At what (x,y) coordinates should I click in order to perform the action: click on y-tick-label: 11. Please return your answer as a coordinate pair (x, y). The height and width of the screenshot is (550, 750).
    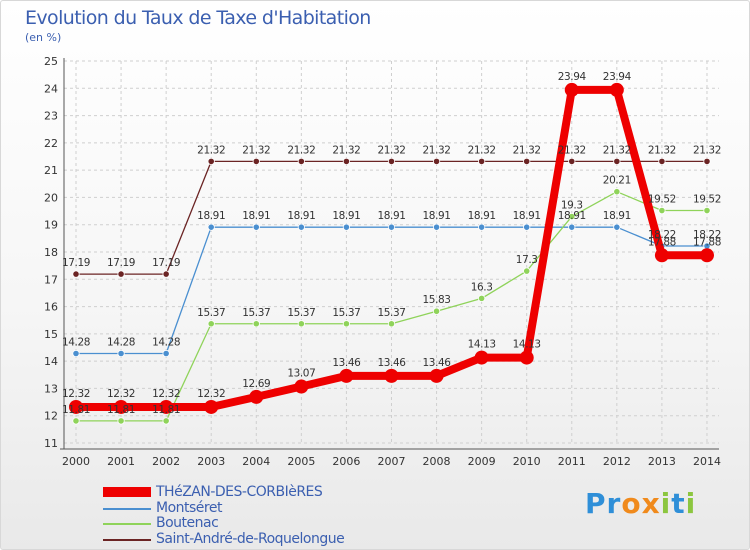
    Looking at the image, I should click on (51, 443).